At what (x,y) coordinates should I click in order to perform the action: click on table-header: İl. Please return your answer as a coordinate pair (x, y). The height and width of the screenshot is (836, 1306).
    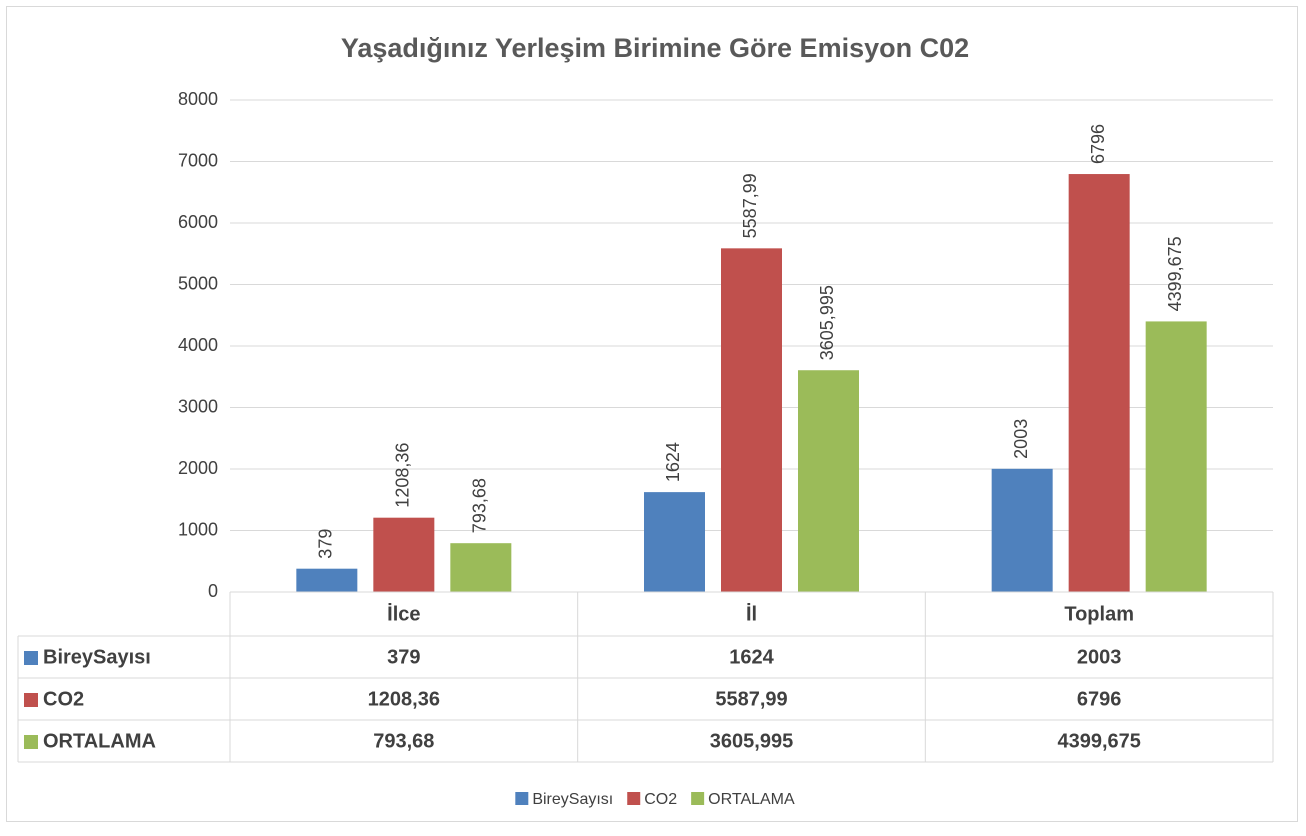
    Looking at the image, I should click on (751, 613).